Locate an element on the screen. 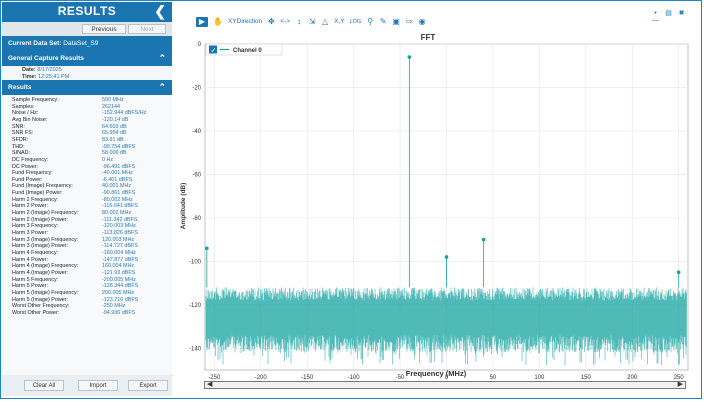 Image resolution: width=704 pixels, height=401 pixels. previous-button: Previous is located at coordinates (104, 29).